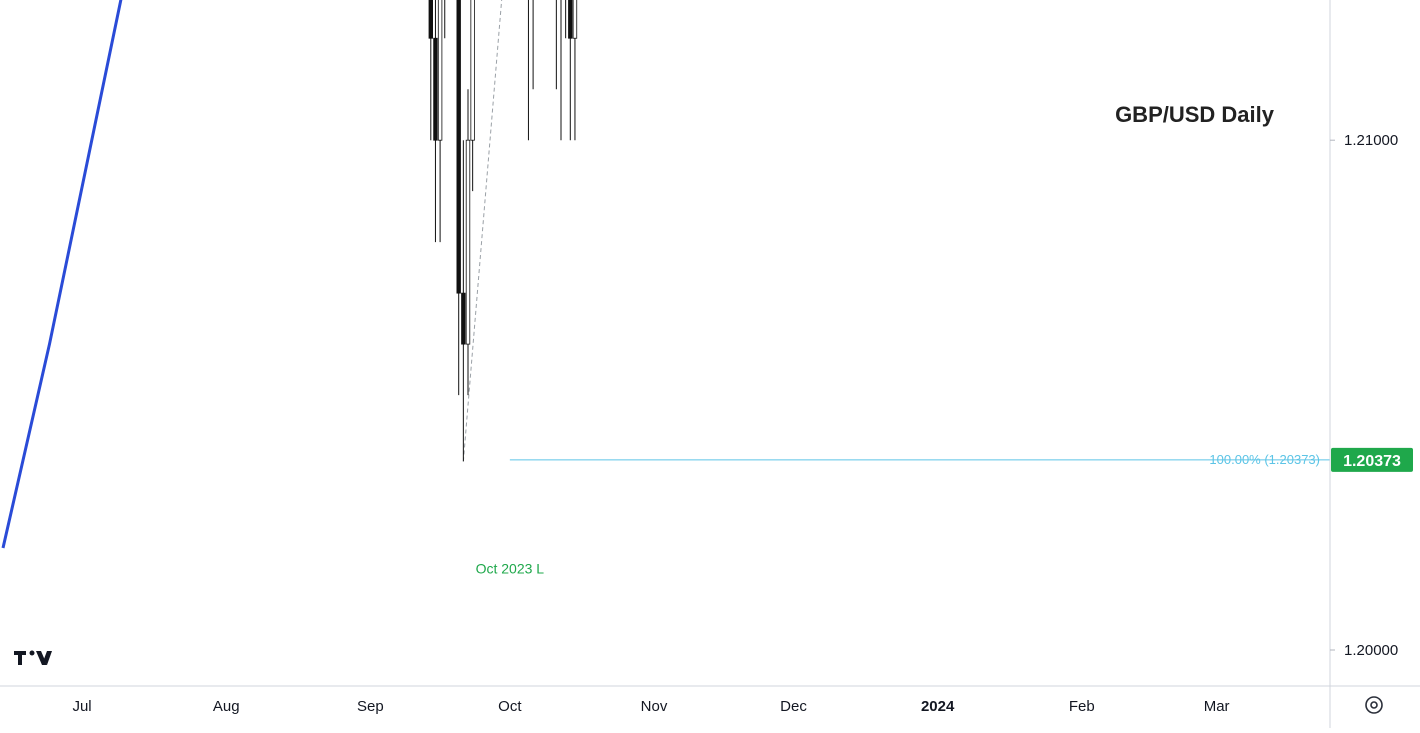  I want to click on tradingview-logo, so click(33, 657).